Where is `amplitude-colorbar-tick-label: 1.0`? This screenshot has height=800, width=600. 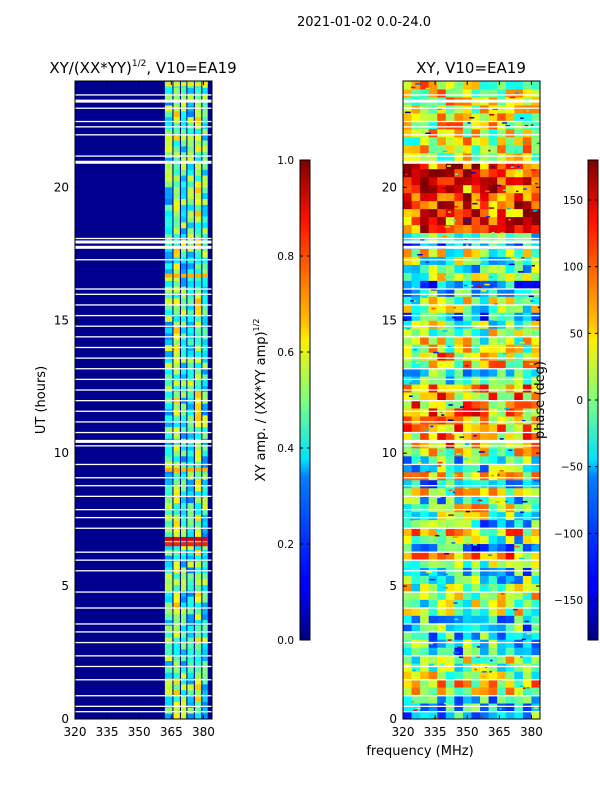 amplitude-colorbar-tick-label: 1.0 is located at coordinates (285, 161).